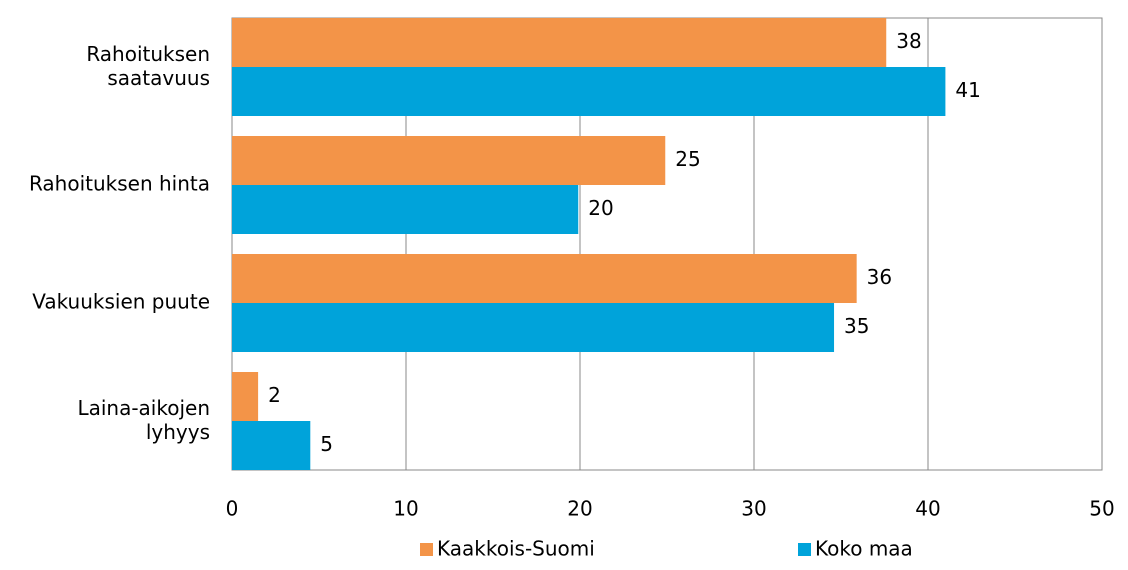 The image size is (1128, 570). What do you see at coordinates (579, 509) in the screenshot?
I see `x-tick-label: 20` at bounding box center [579, 509].